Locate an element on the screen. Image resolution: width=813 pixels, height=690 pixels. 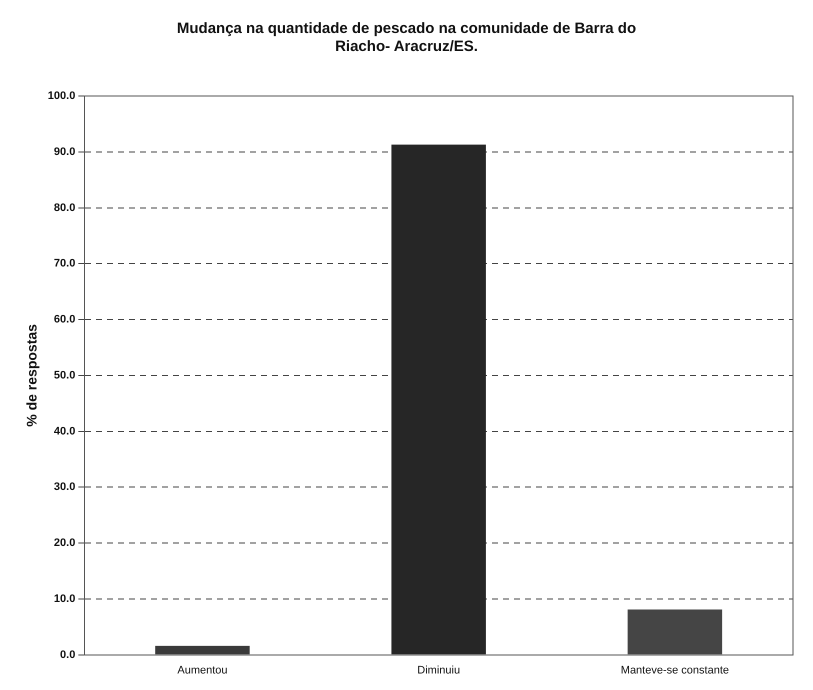
y-tick-label: 50.0 is located at coordinates (65, 375).